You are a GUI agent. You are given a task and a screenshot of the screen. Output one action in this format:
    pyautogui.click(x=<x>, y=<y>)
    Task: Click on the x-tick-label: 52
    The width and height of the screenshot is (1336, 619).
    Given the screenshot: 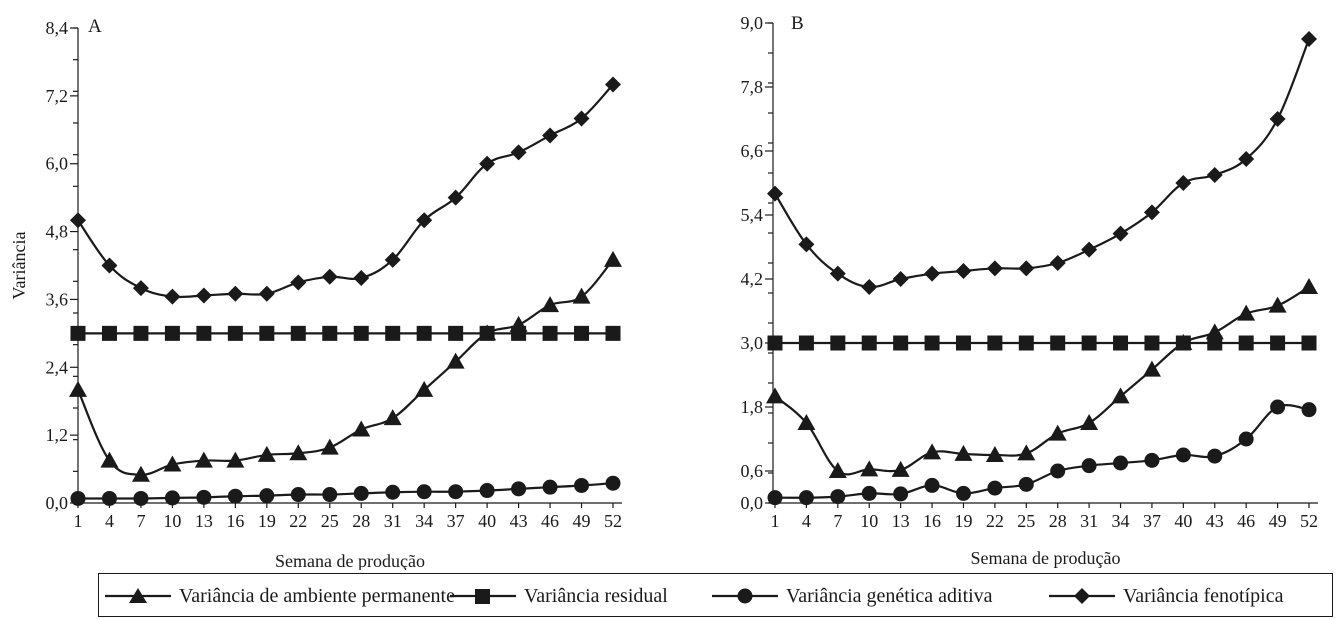 What is the action you would take?
    pyautogui.click(x=613, y=521)
    